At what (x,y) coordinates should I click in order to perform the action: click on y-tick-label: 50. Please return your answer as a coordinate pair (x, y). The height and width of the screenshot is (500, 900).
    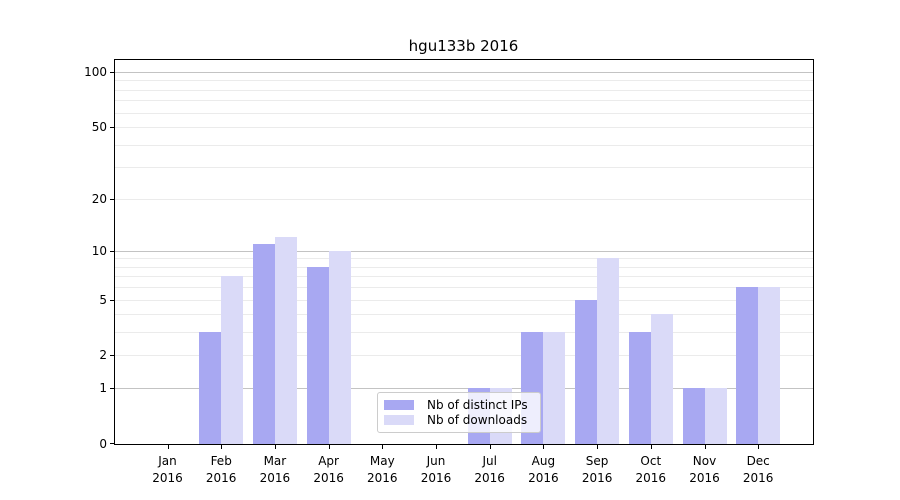
    Looking at the image, I should click on (99, 127).